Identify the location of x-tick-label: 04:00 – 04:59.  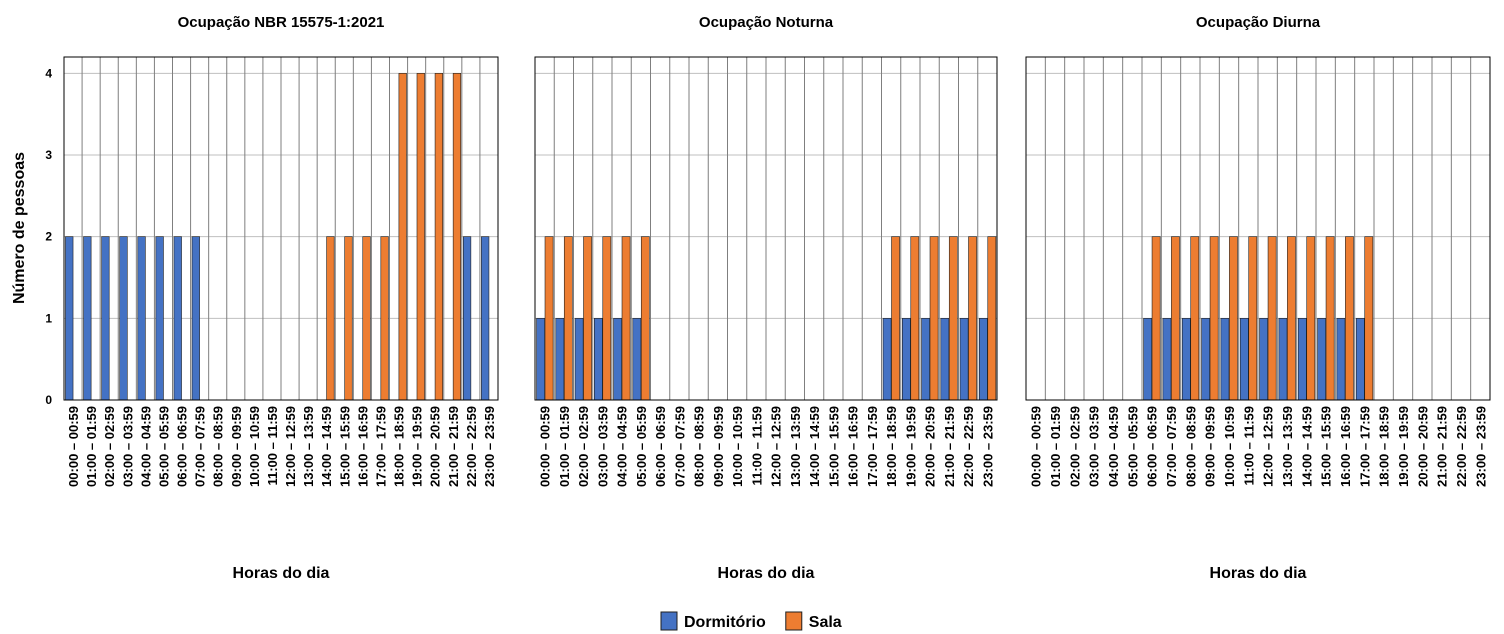
(145, 446).